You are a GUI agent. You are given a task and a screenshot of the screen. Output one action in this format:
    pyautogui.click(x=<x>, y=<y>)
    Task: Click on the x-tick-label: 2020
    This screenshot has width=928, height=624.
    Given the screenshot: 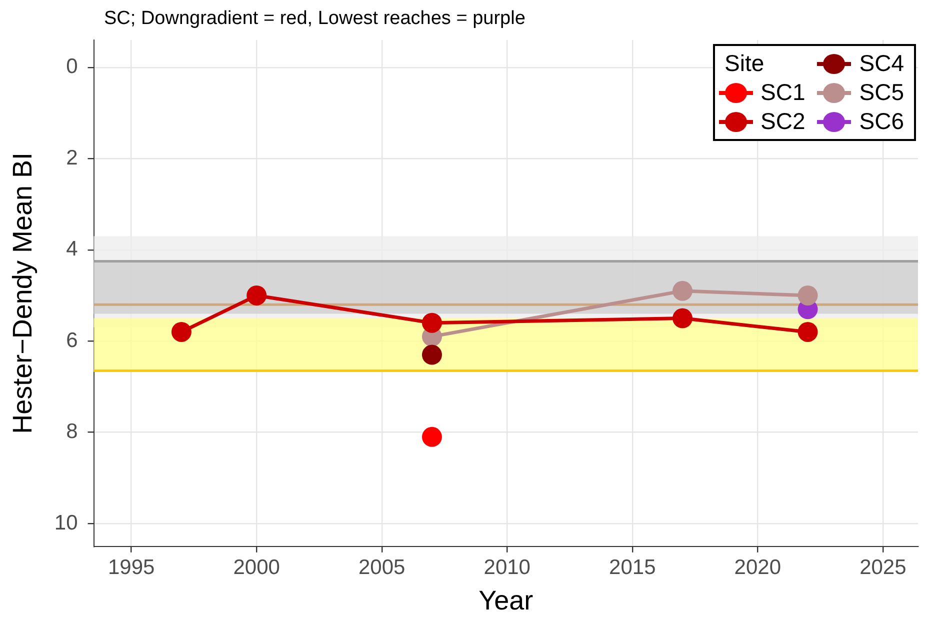 What is the action you would take?
    pyautogui.click(x=758, y=567)
    